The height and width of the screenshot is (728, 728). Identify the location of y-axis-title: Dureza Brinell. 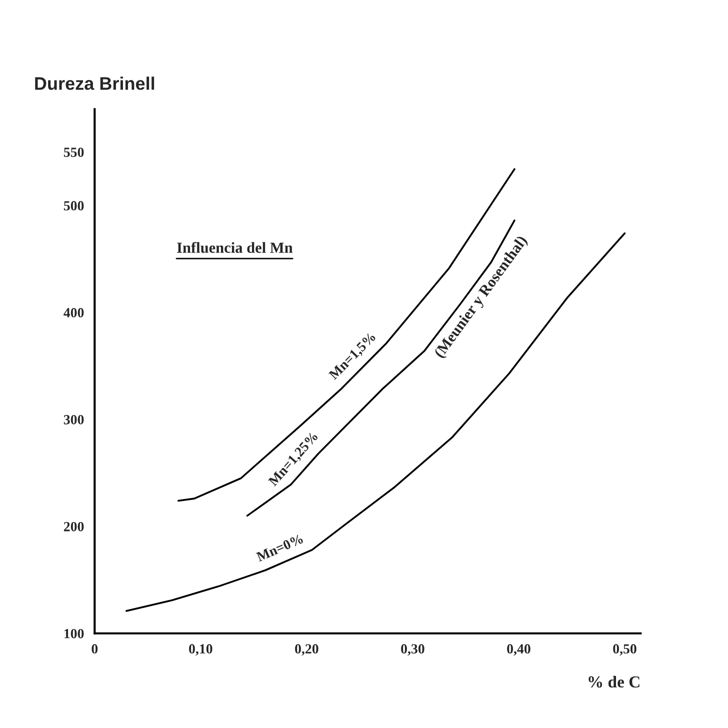
(94, 83).